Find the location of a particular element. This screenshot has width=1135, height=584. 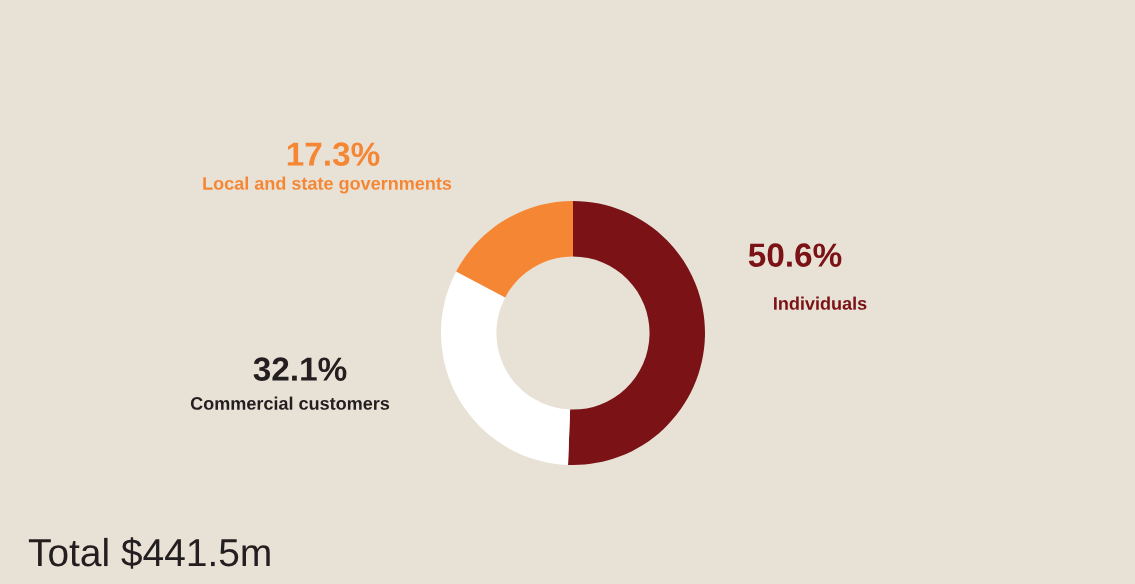

data-label: 32.1% is located at coordinates (300, 369).